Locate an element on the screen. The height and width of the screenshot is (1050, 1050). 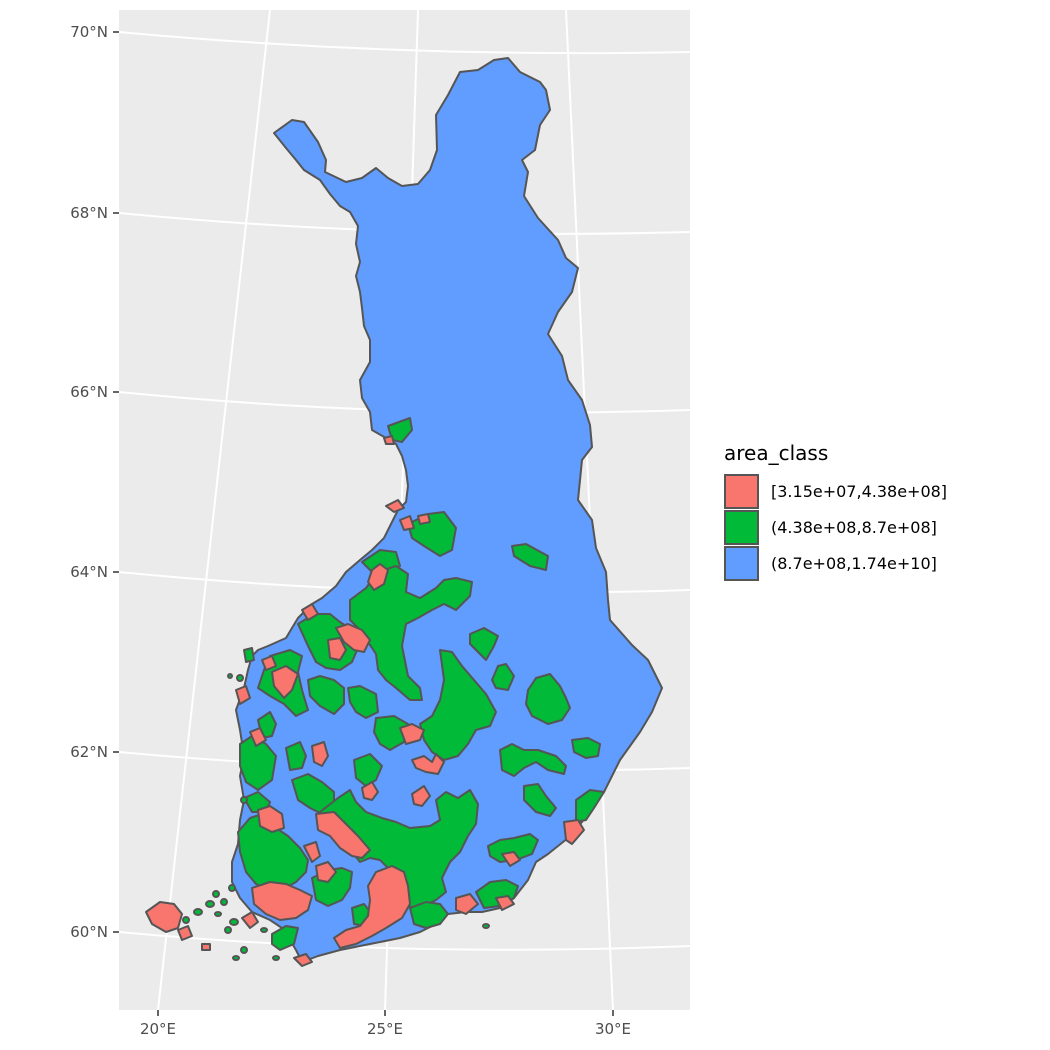
y-tick-label: 66°N is located at coordinates (89, 392).